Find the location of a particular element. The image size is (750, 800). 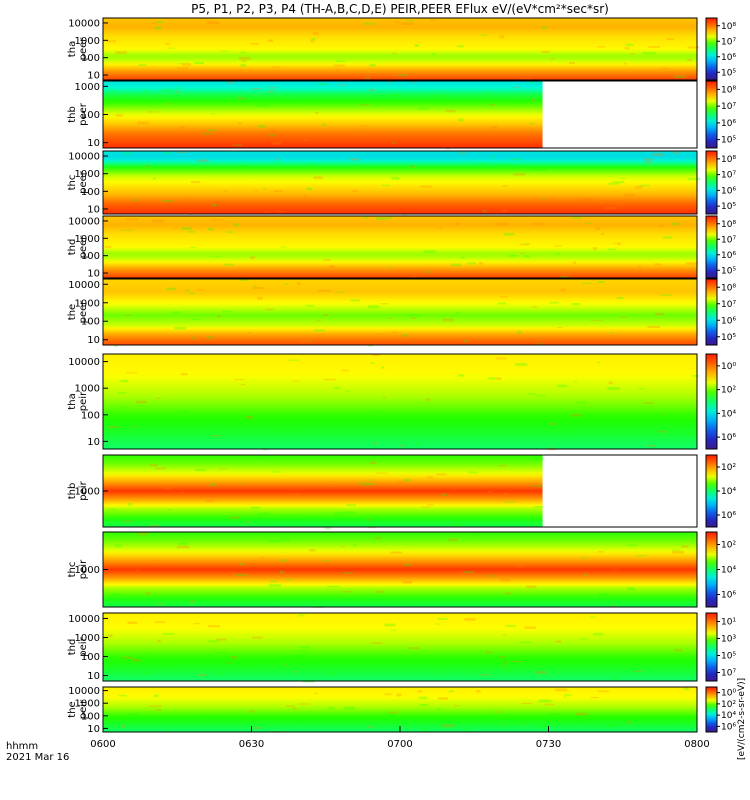

panel-thd-peer: thd peer 10 100 1000 10000 10⁵ 10⁶ 10⁷ 10⁸ is located at coordinates (401, 247).